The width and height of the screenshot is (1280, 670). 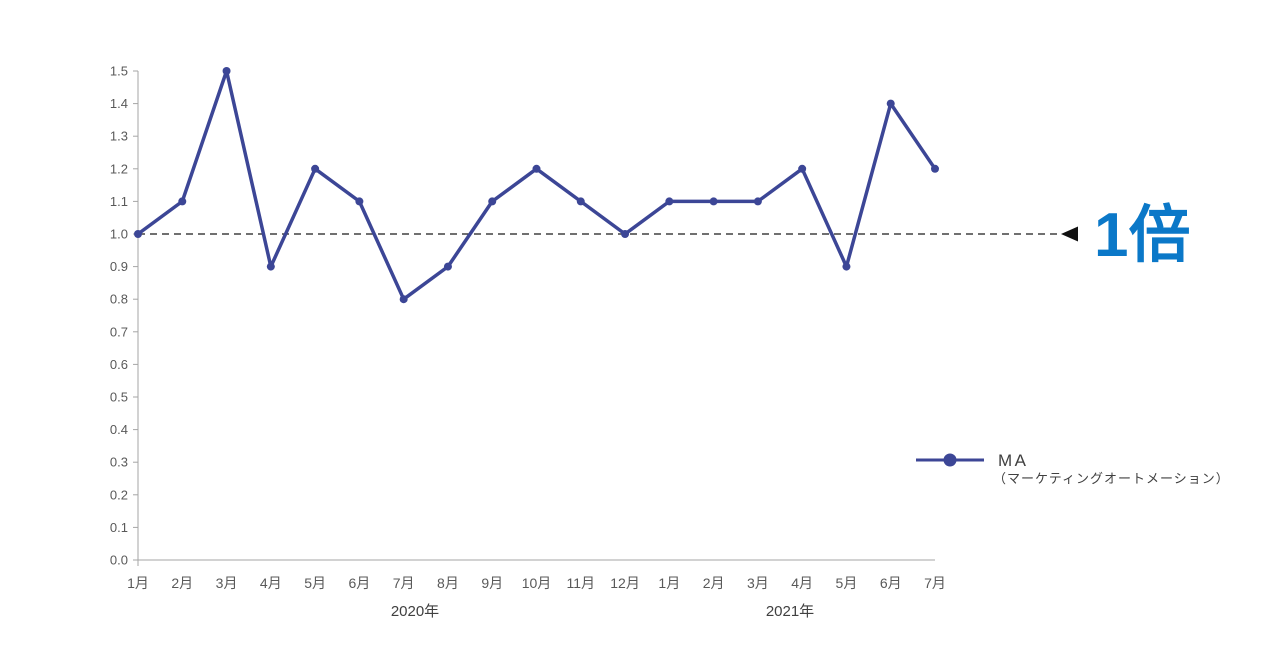 What do you see at coordinates (119, 71) in the screenshot?
I see `y-tick-label: 1.5` at bounding box center [119, 71].